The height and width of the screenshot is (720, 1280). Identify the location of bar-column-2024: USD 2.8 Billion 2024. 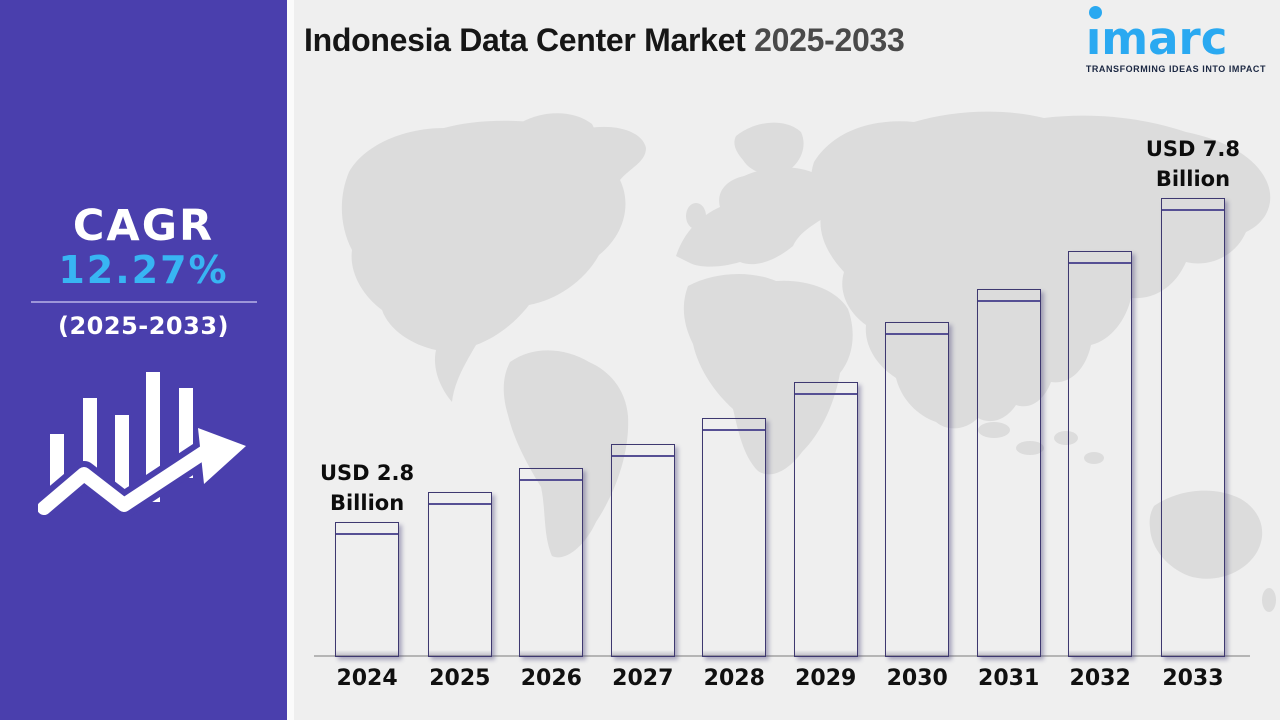
(367, 410).